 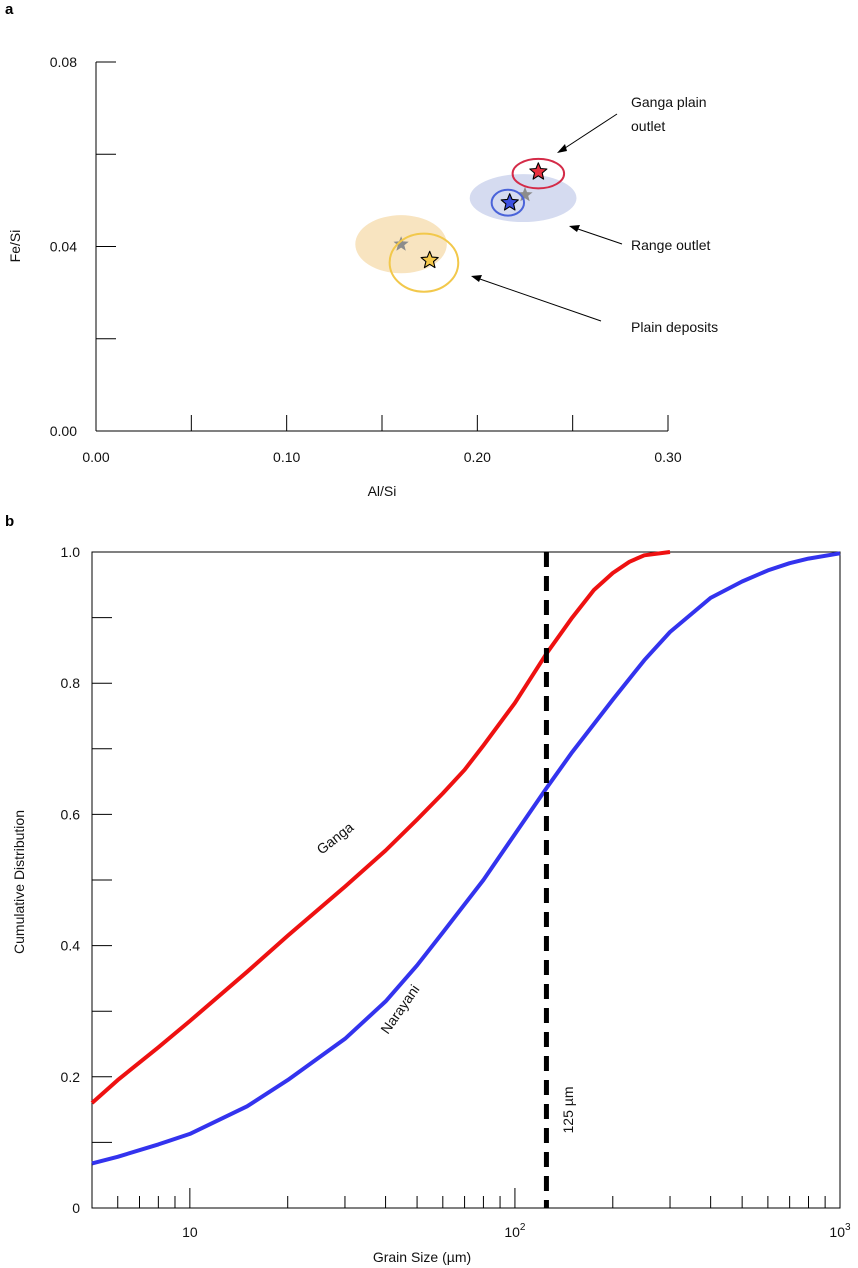 What do you see at coordinates (669, 102) in the screenshot?
I see `annotation-ganga-plain-outlet-line1: Ganga plain` at bounding box center [669, 102].